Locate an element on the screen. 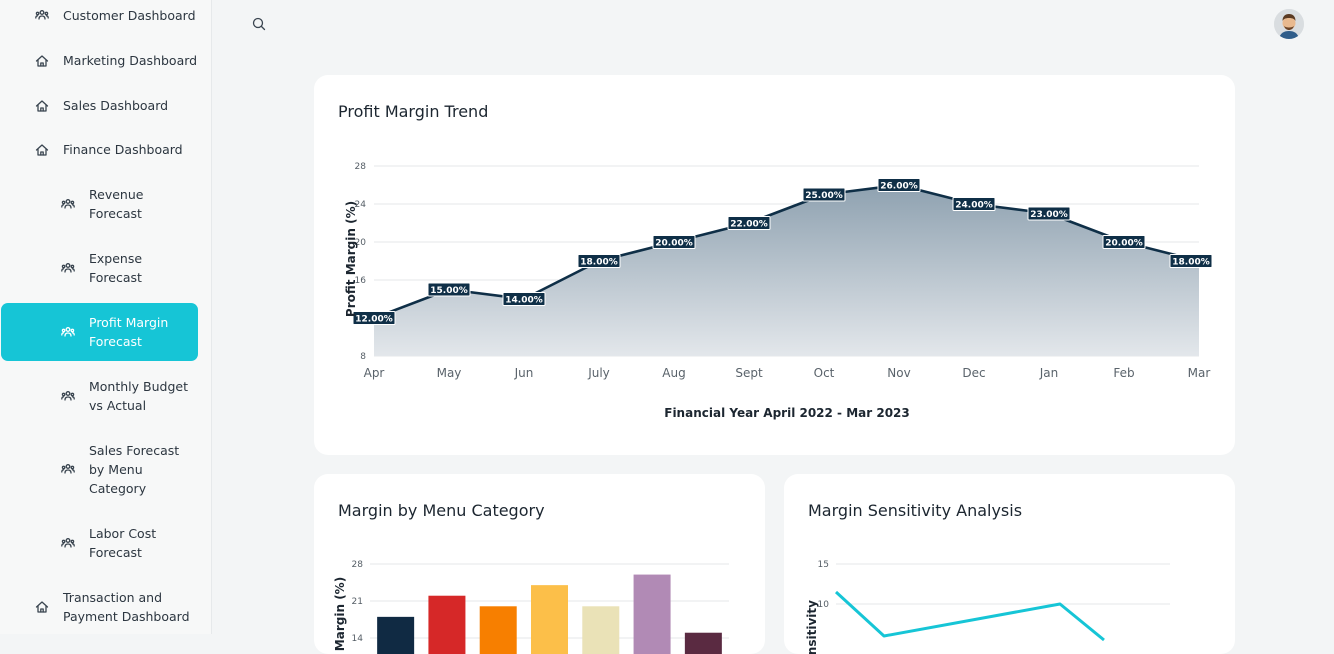  sidebar-item-profit-margin-forecast: Profit Margin Forecast is located at coordinates (99, 332).